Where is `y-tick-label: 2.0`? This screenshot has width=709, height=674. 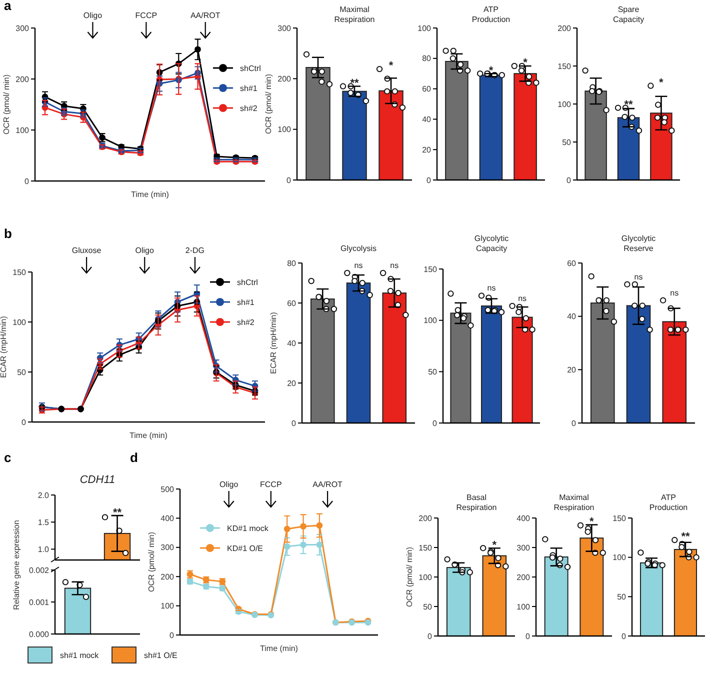
y-tick-label: 2.0 is located at coordinates (44, 495).